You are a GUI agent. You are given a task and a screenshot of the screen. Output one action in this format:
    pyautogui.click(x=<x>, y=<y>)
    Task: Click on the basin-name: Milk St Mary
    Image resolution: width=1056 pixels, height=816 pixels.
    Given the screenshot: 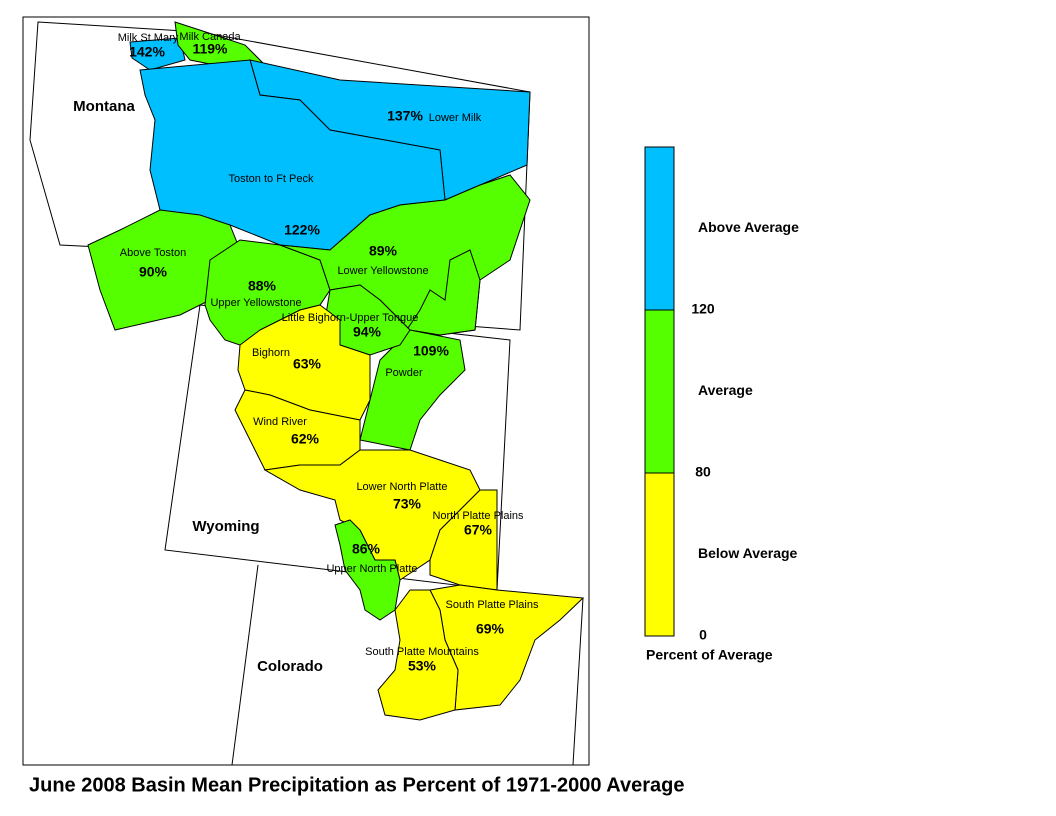 What is the action you would take?
    pyautogui.click(x=148, y=38)
    